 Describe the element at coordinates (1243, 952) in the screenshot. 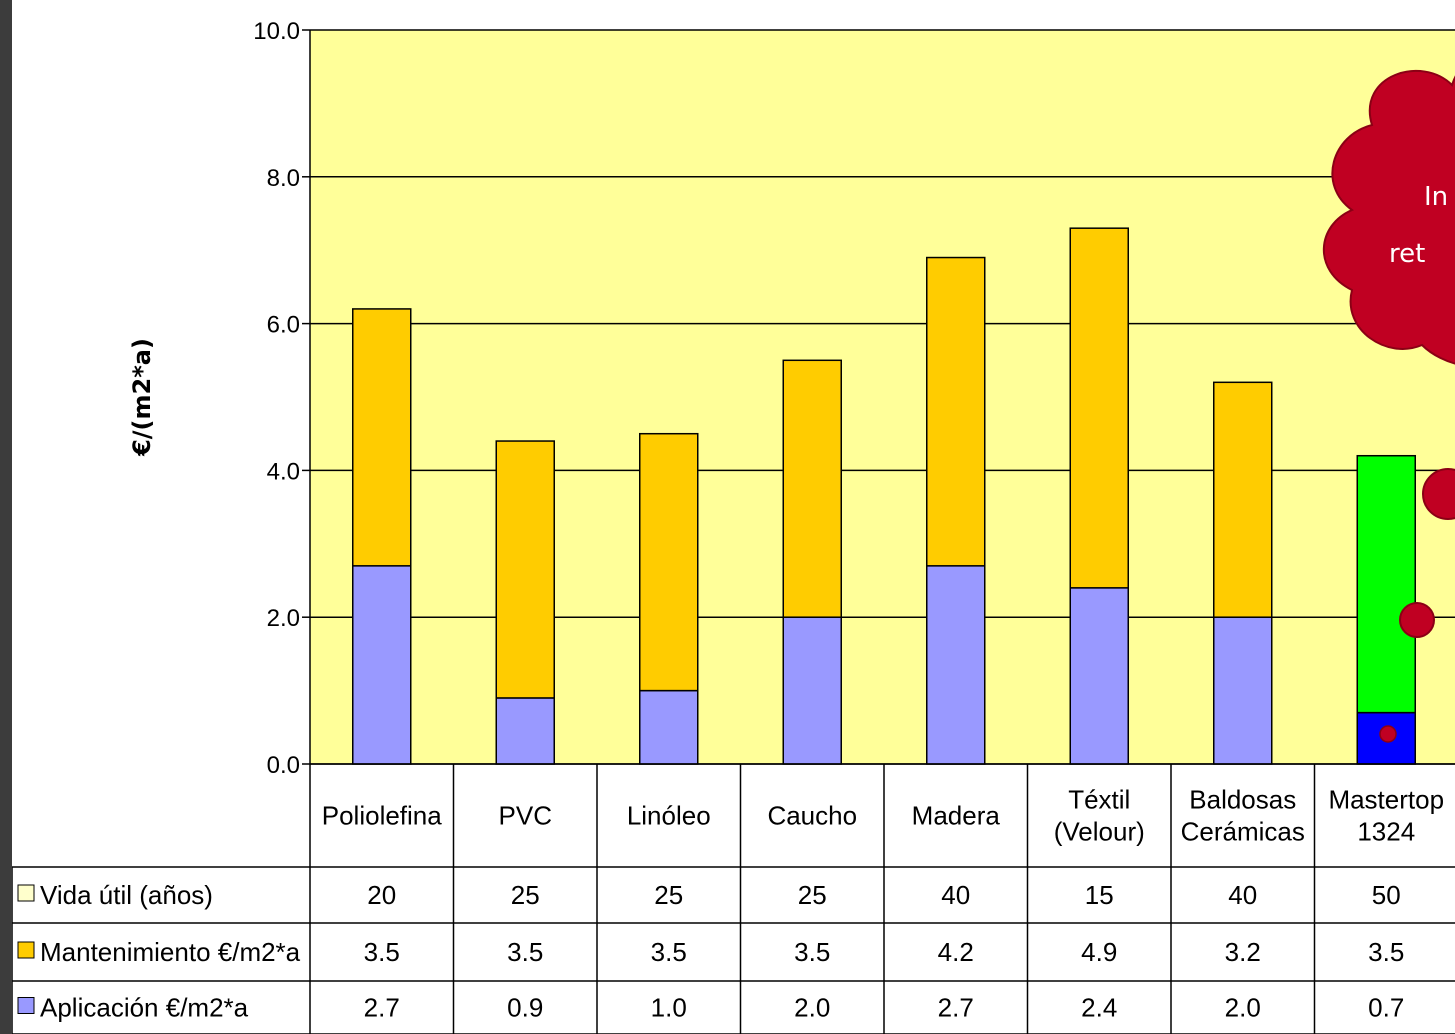

I see `table-cell: 3.2` at that location.